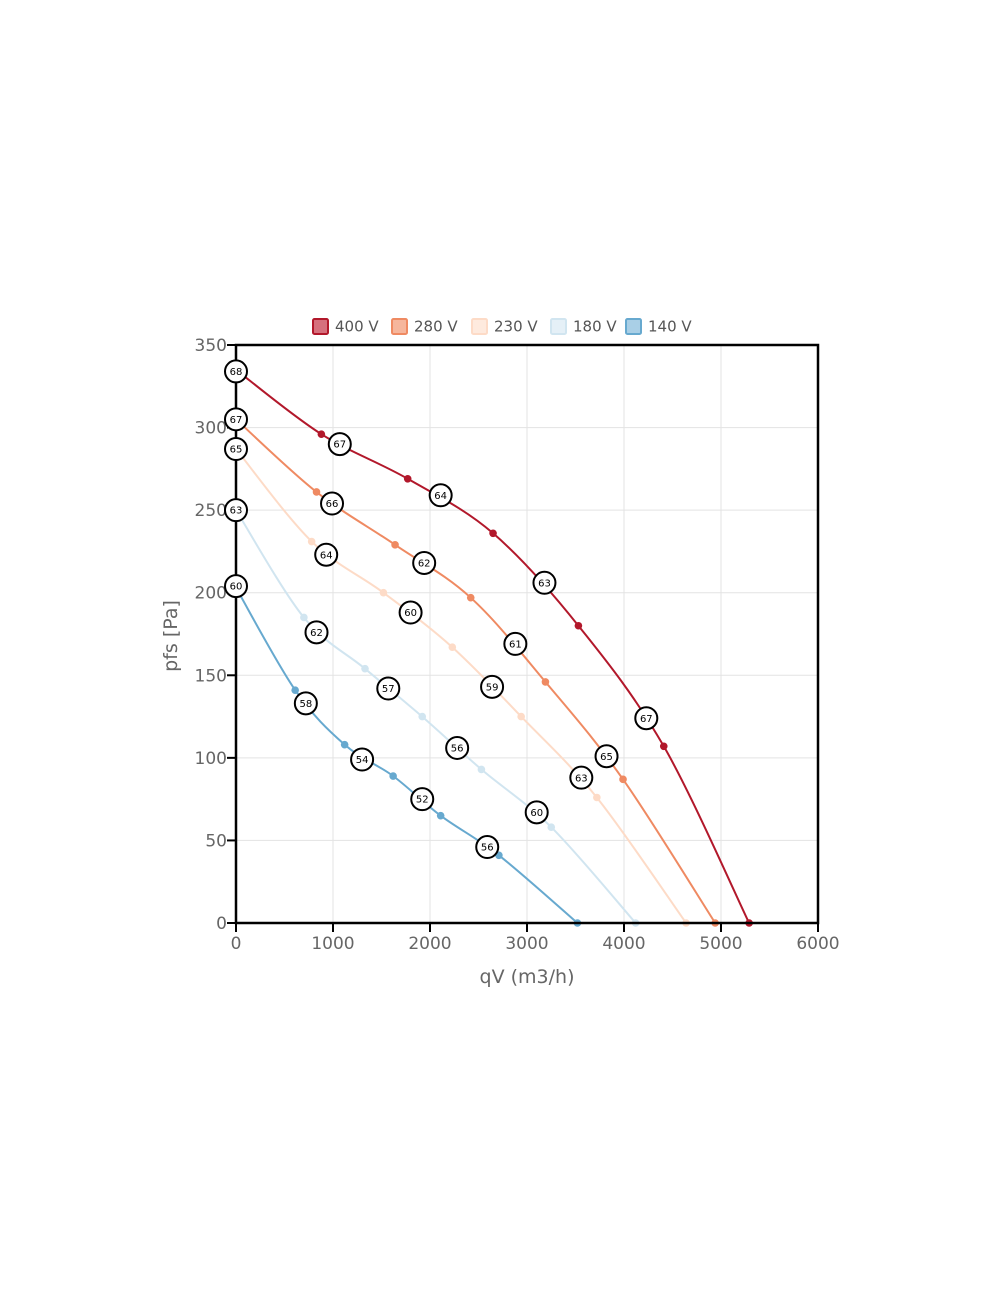 The height and width of the screenshot is (1300, 1000). Describe the element at coordinates (211, 511) in the screenshot. I see `y-tick-label: 250` at that location.